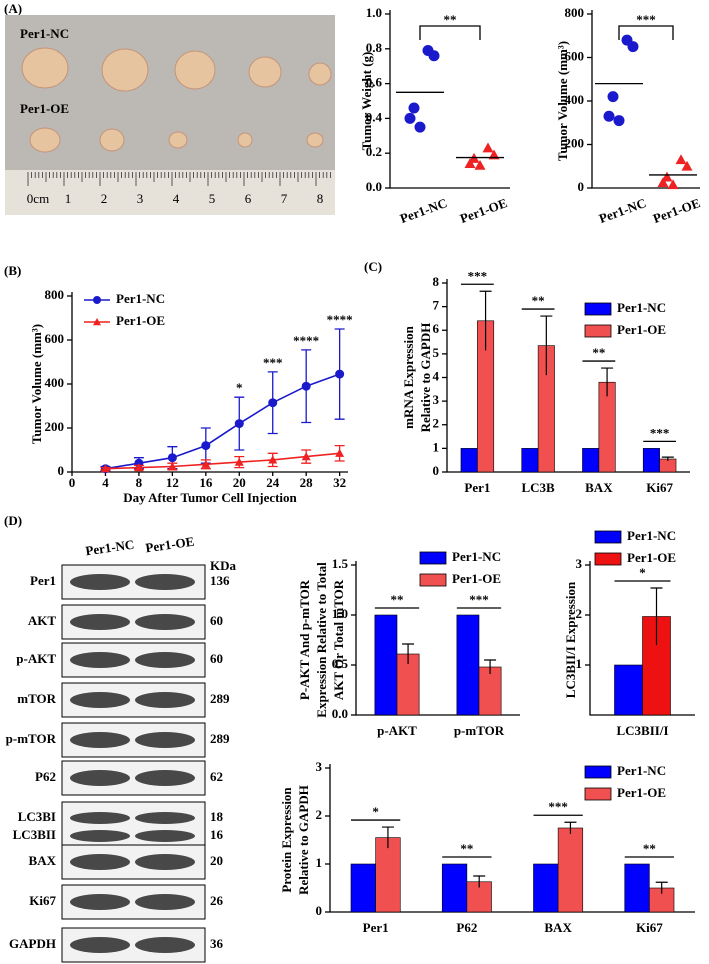 The width and height of the screenshot is (709, 964). I want to click on significance-bracket, so click(646, 32).